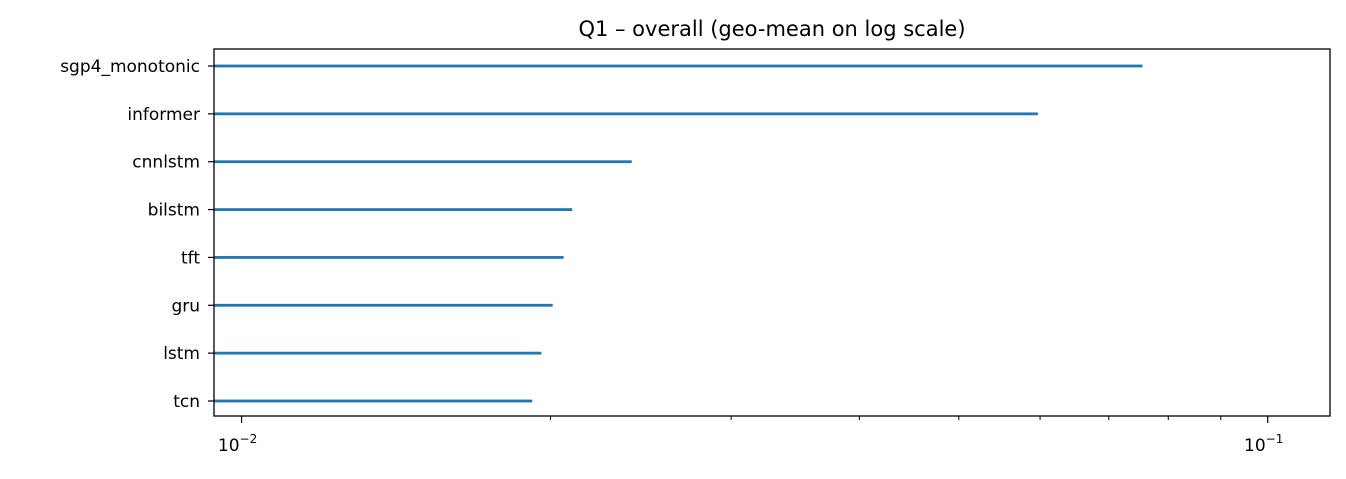  What do you see at coordinates (678, 66) in the screenshot?
I see `bar-sgp4_monotonic` at bounding box center [678, 66].